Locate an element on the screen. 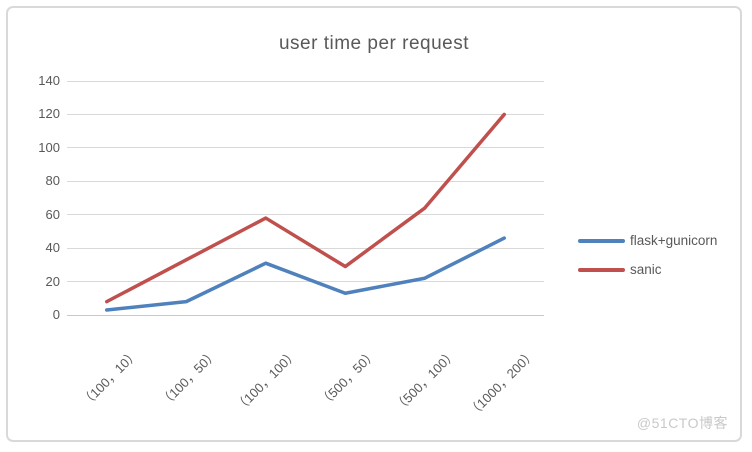 Image resolution: width=752 pixels, height=452 pixels. zero-gridline is located at coordinates (305, 315).